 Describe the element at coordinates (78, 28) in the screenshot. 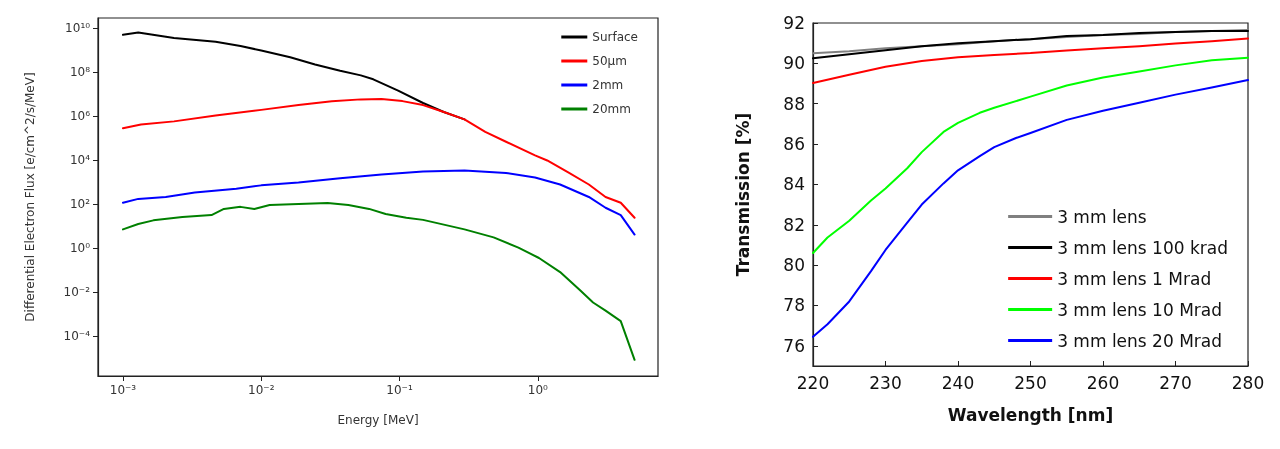

I see `y-tick-label: 10¹⁰` at that location.